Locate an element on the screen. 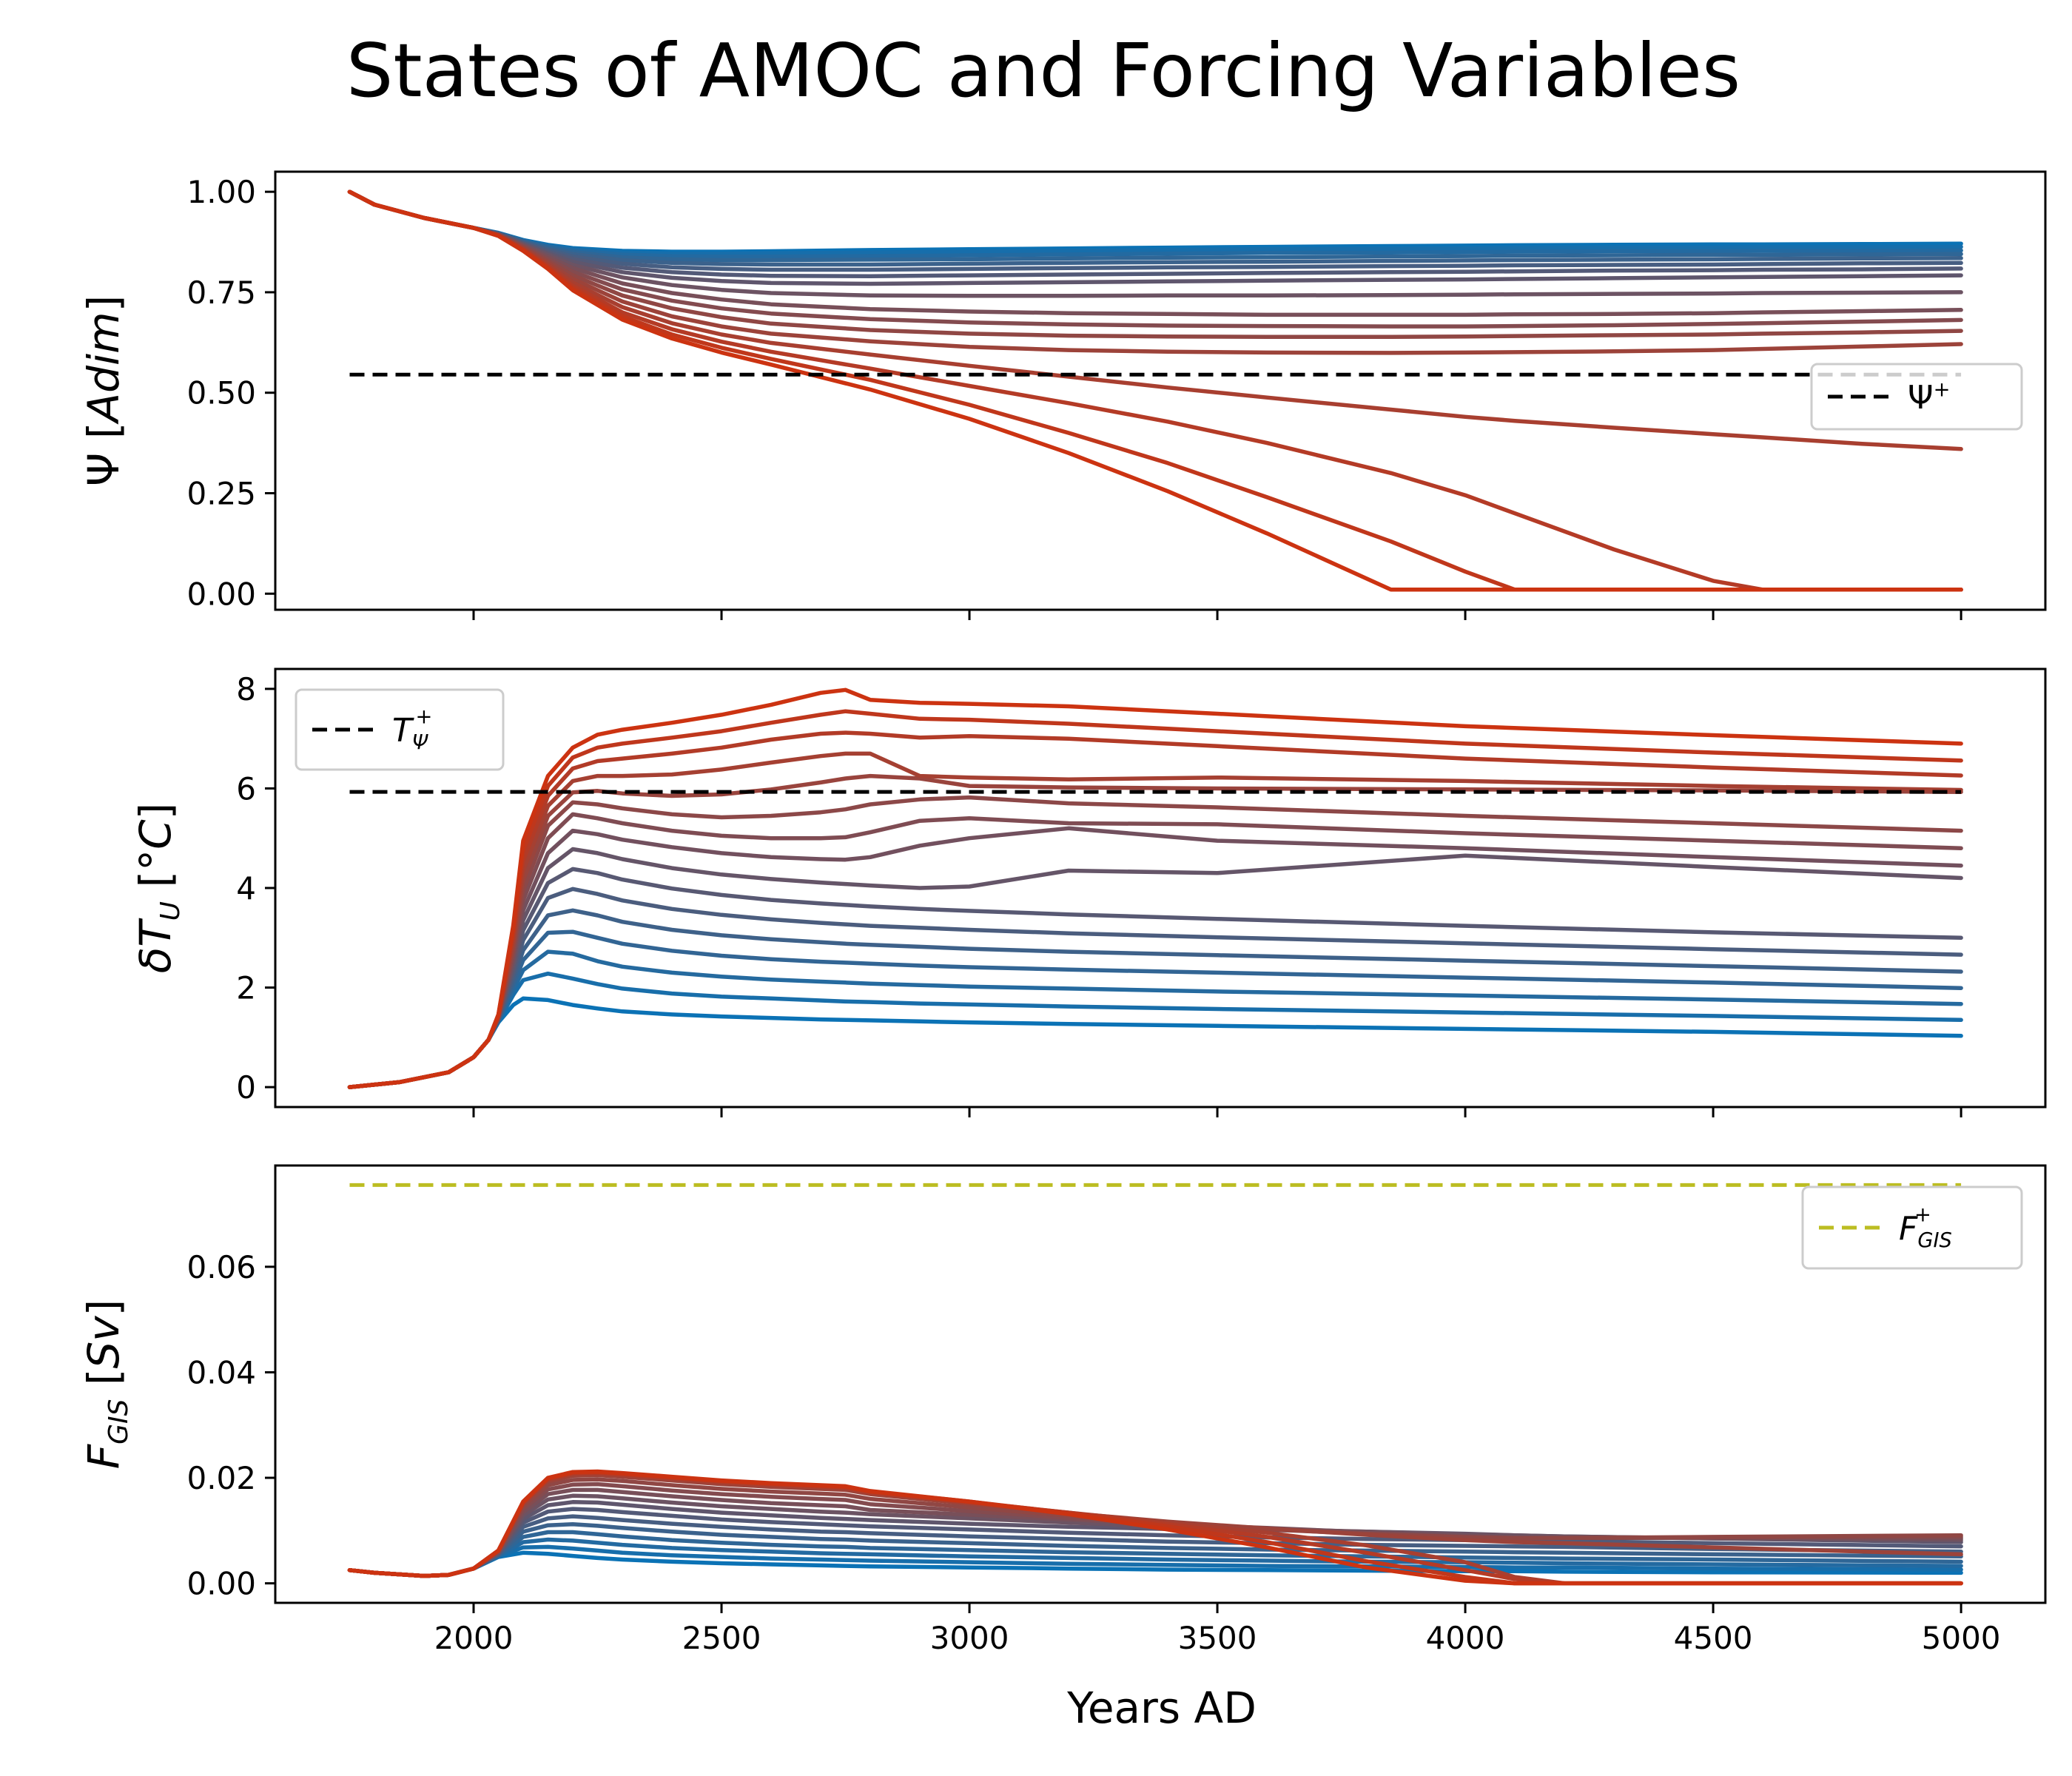  legend-box-middle is located at coordinates (400, 729).